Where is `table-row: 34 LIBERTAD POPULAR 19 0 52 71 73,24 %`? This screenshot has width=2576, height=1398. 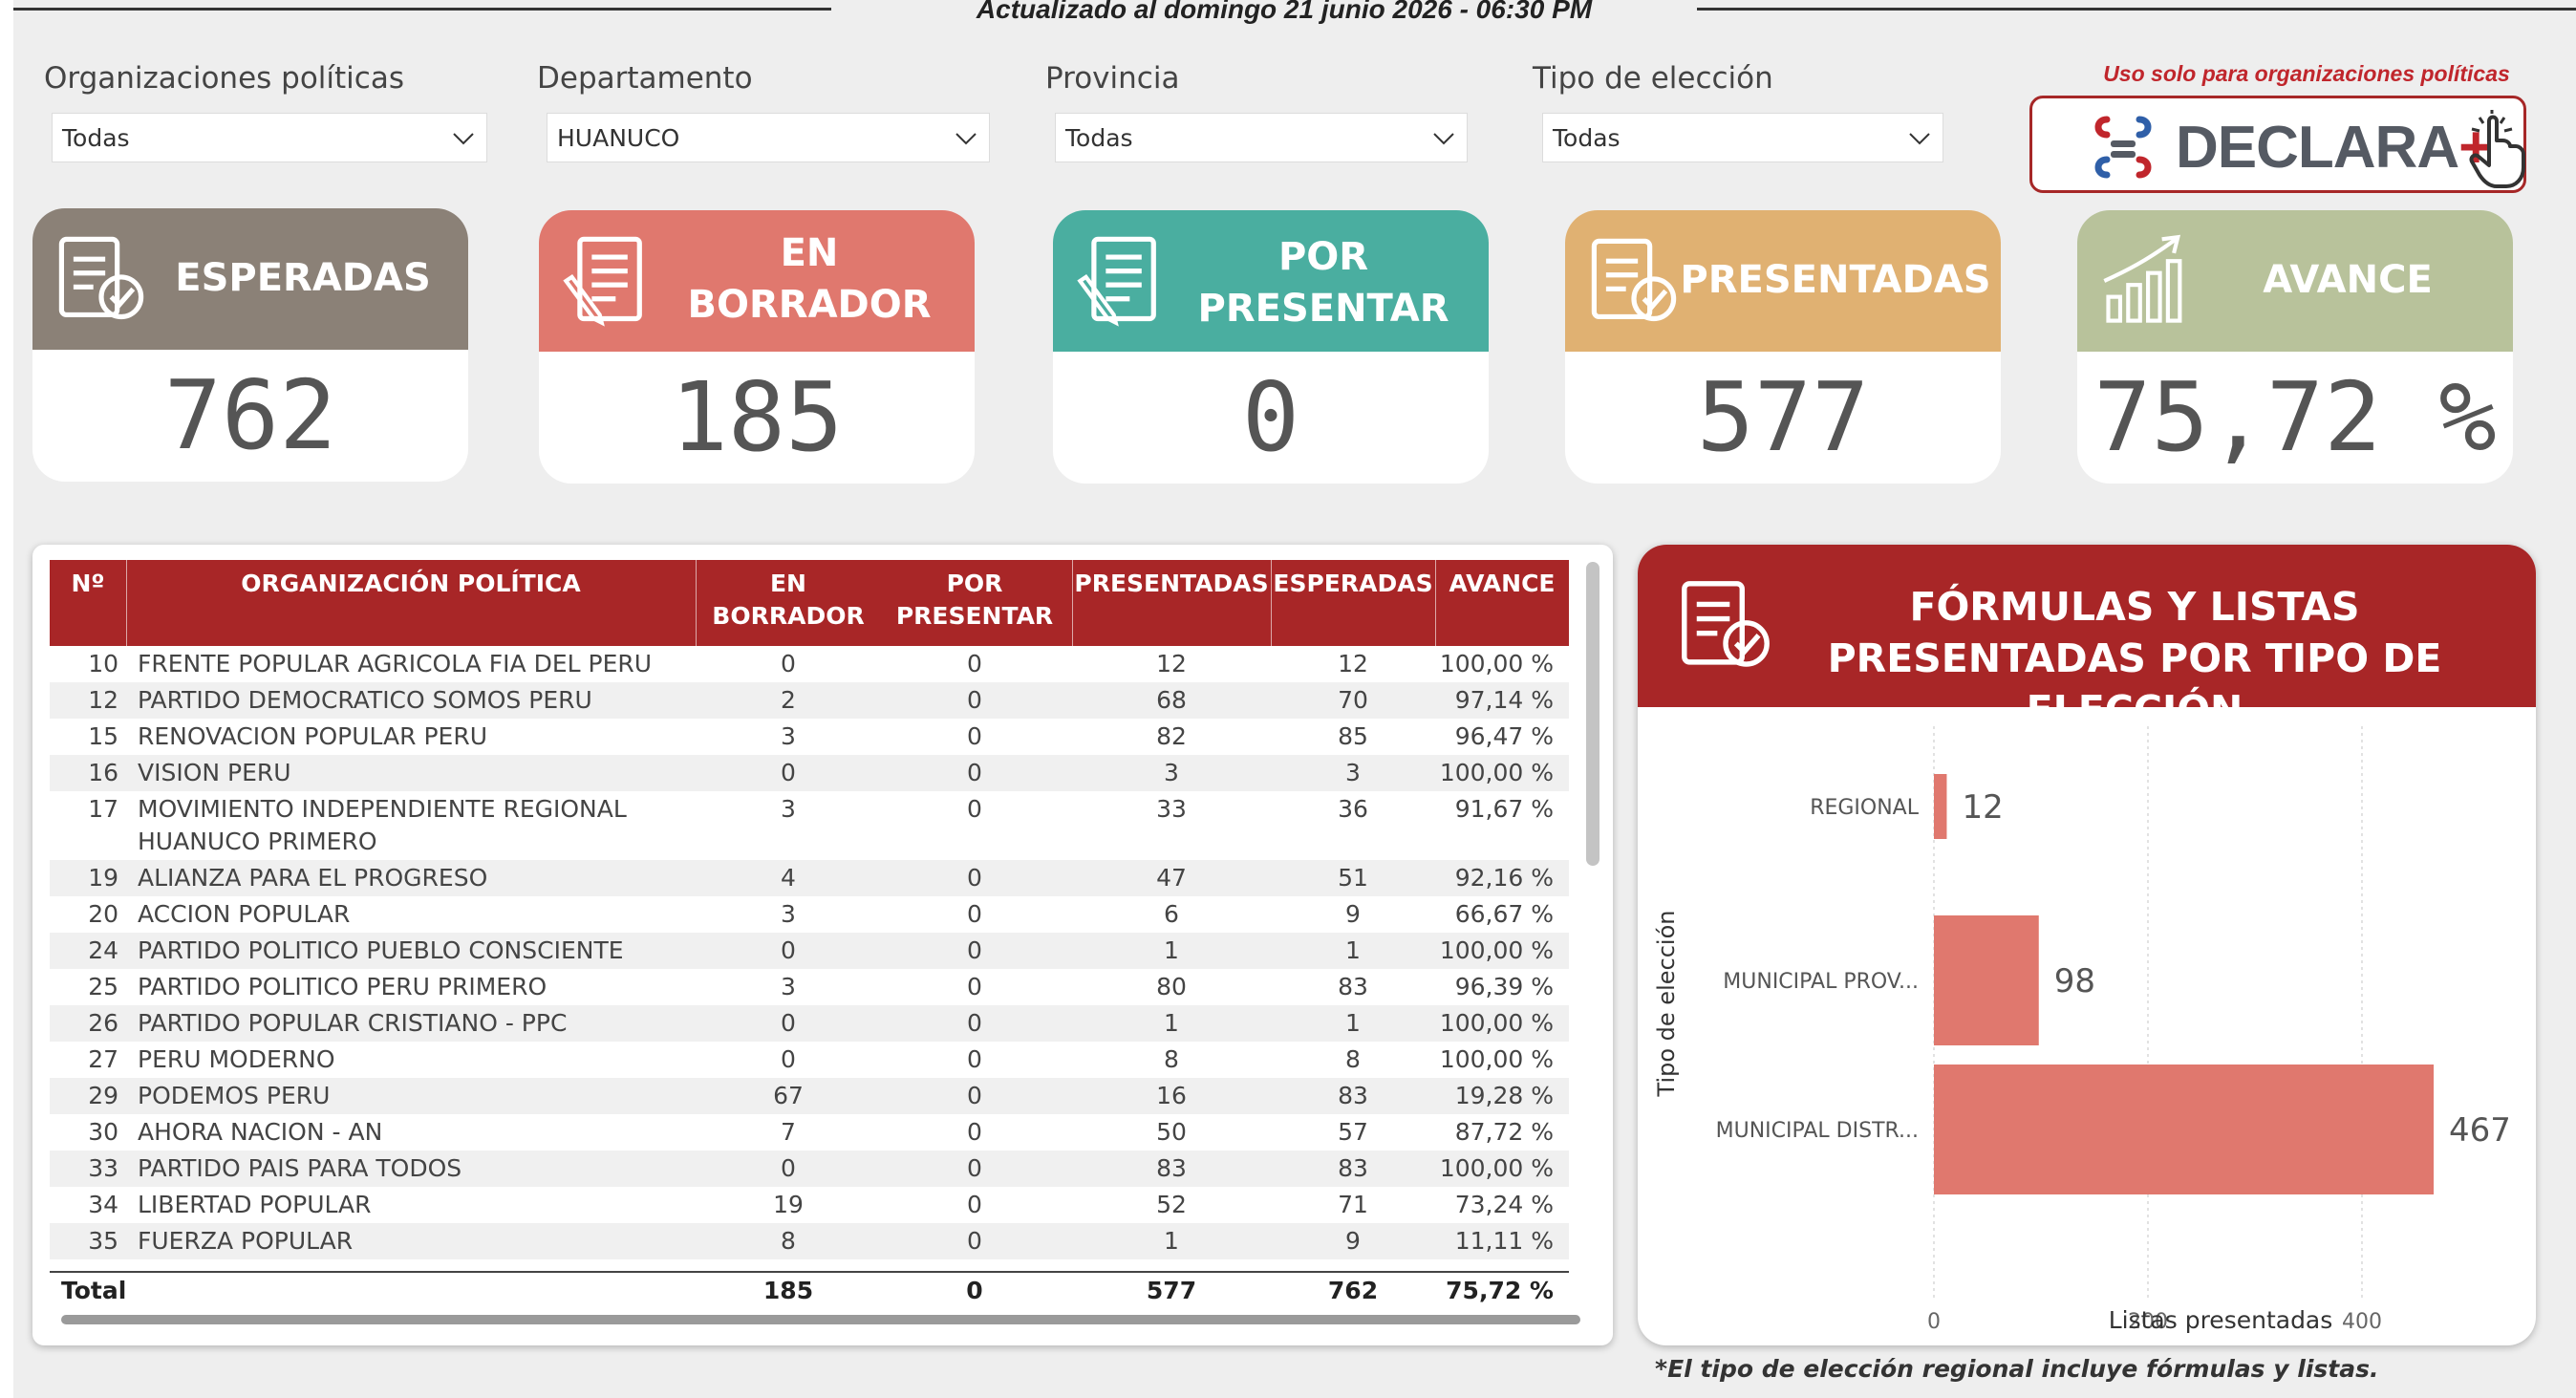
table-row: 34 LIBERTAD POPULAR 19 0 52 71 73,24 % is located at coordinates (809, 1205).